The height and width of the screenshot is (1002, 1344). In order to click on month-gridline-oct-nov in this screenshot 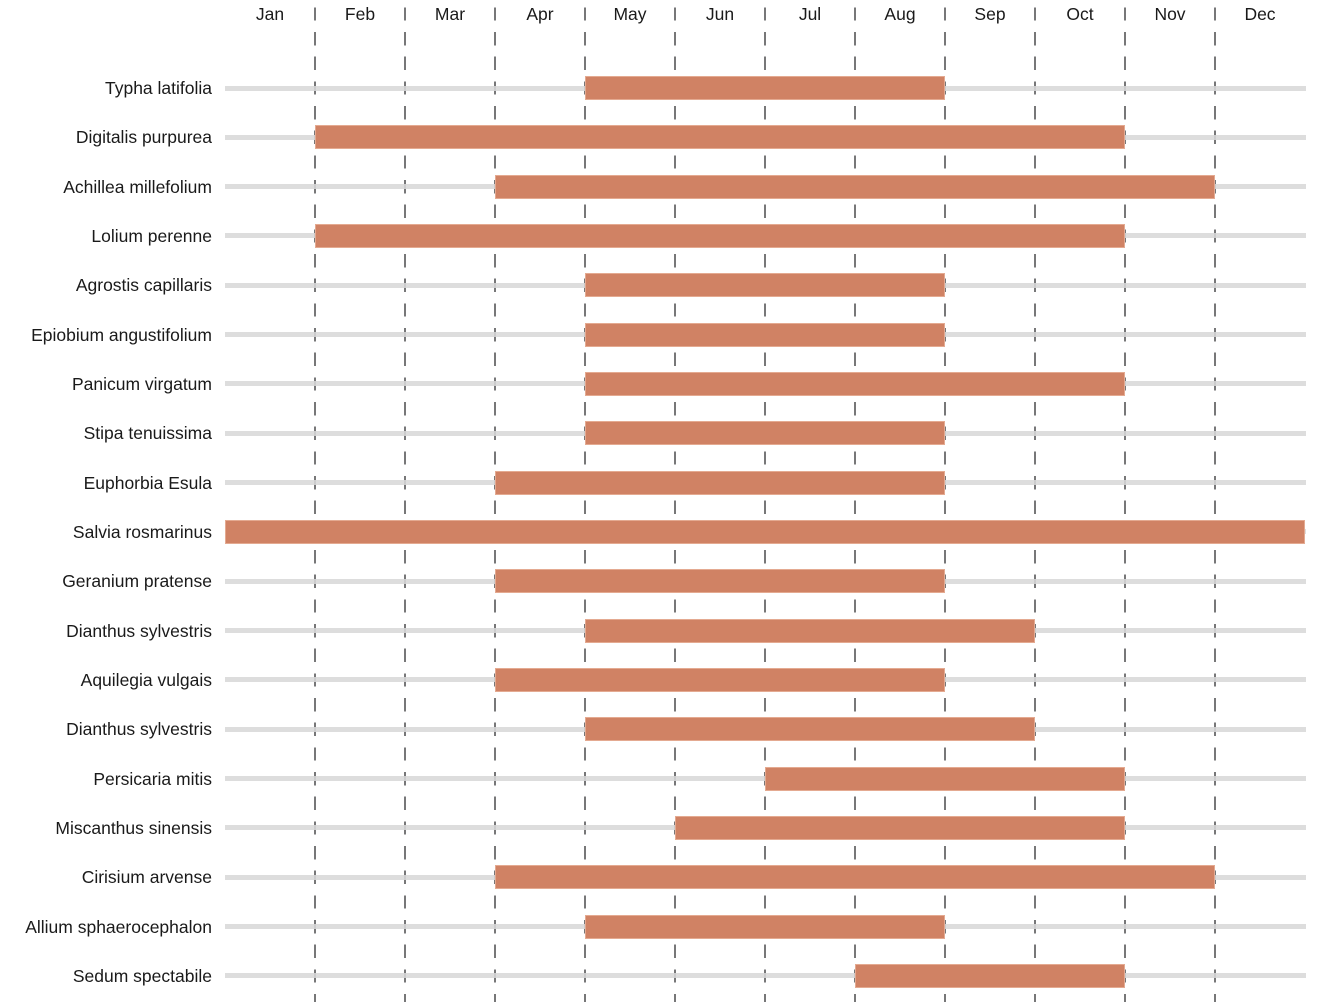, I will do `click(1125, 501)`.